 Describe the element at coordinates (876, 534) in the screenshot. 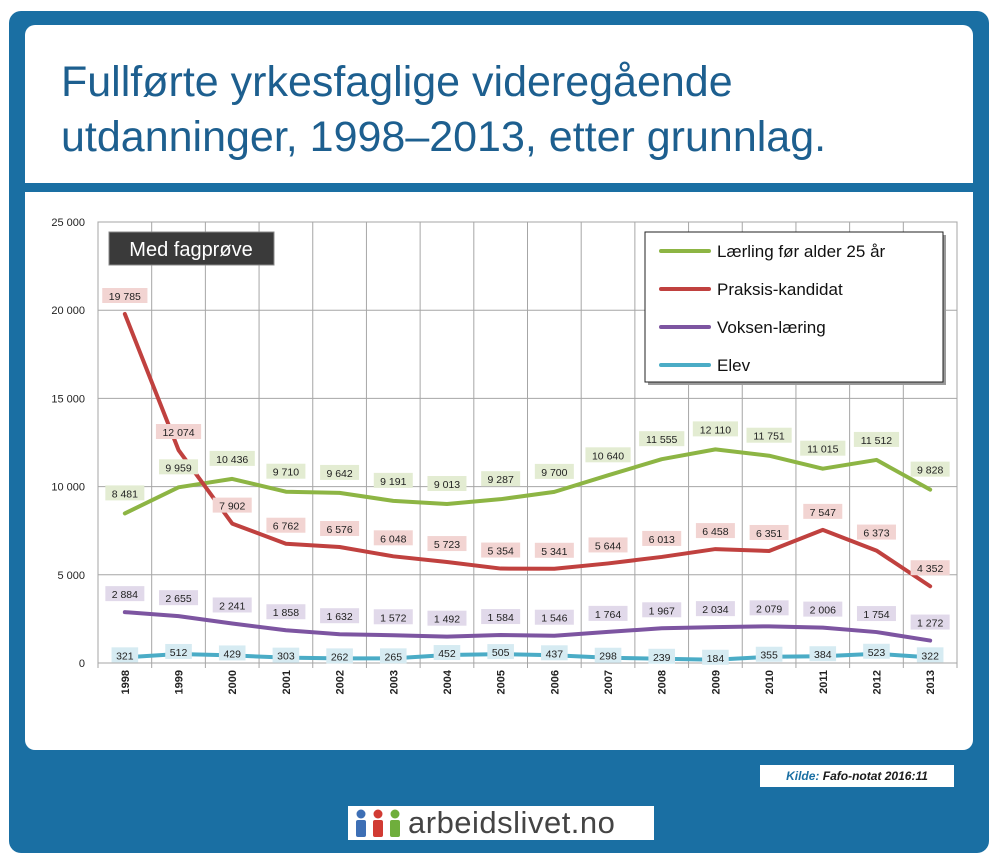

I see `data-label: 6 373` at that location.